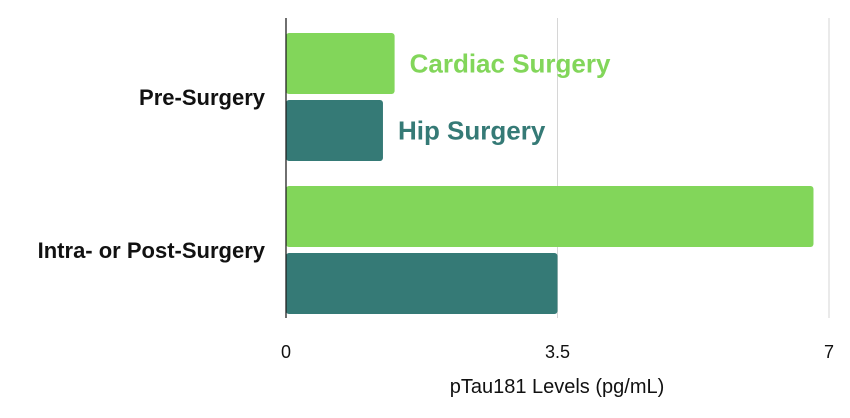 The height and width of the screenshot is (418, 850). I want to click on x-tick-label-0: 0, so click(286, 352).